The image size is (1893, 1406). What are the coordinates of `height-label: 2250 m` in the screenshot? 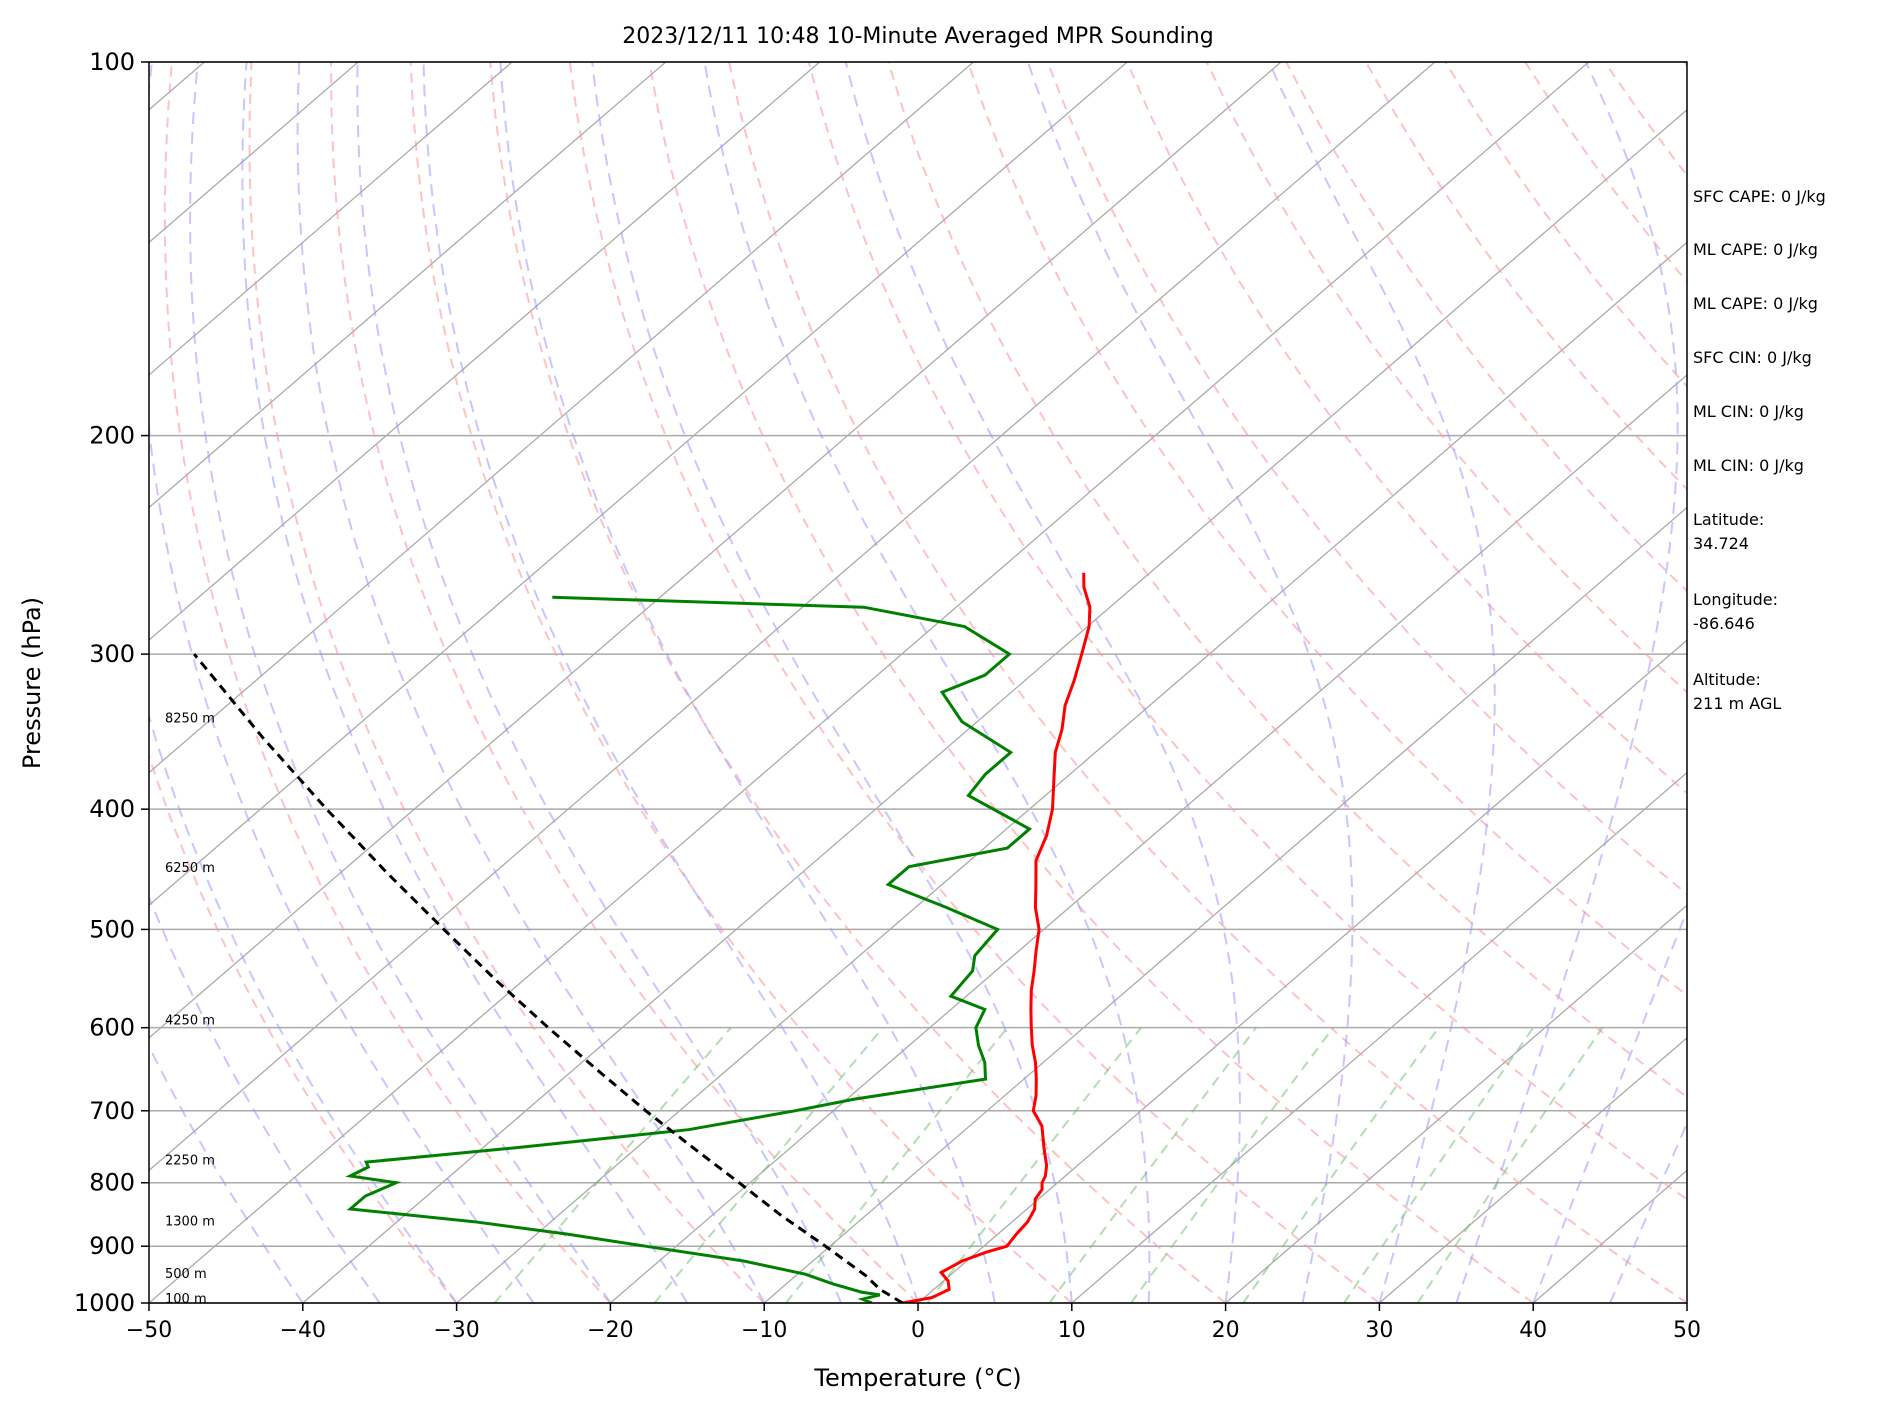 It's located at (190, 1161).